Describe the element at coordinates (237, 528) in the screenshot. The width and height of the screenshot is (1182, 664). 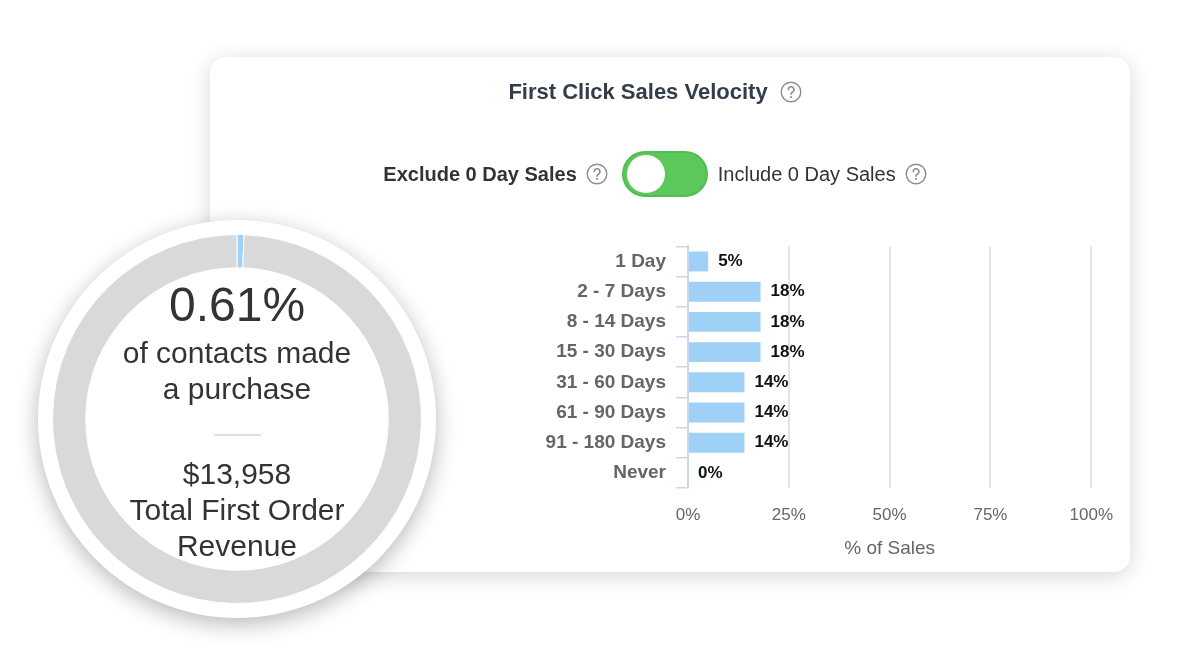
I see `text: Total First Order Revenue` at that location.